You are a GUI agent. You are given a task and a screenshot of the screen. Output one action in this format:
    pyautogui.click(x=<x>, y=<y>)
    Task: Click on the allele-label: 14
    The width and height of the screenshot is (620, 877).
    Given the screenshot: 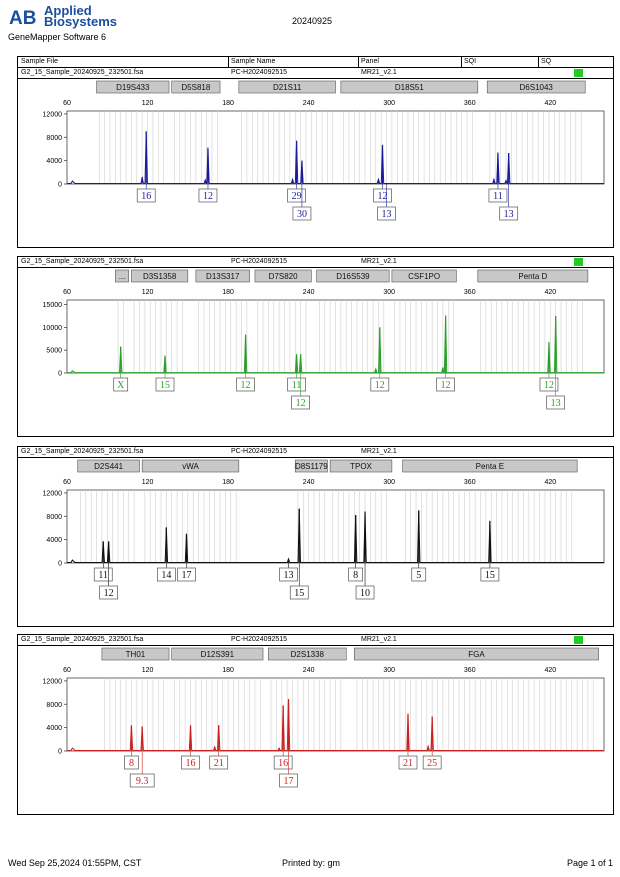 What is the action you would take?
    pyautogui.click(x=166, y=575)
    